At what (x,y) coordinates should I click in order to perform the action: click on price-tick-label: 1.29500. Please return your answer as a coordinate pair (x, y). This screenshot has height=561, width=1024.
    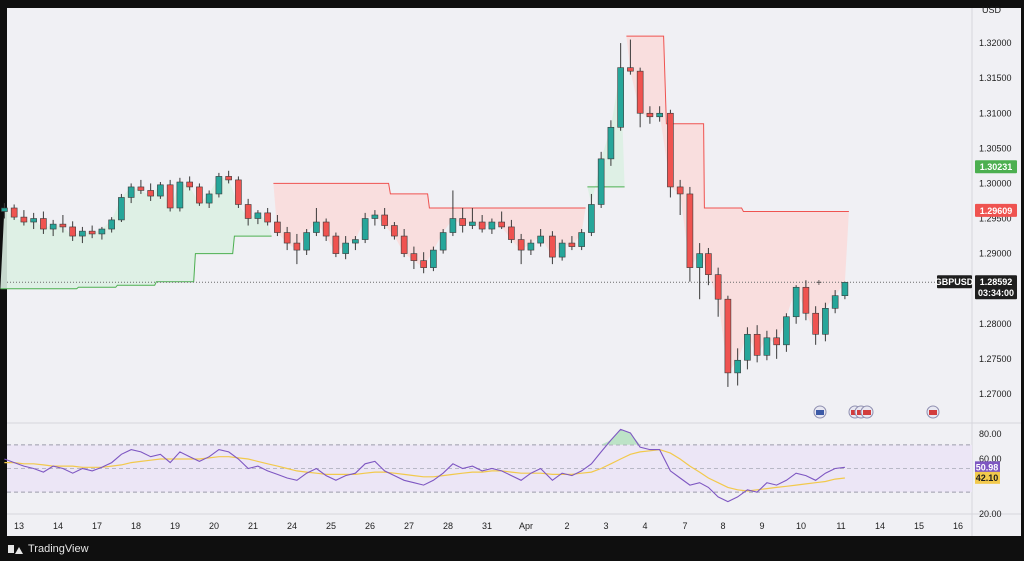
    Looking at the image, I should click on (995, 219).